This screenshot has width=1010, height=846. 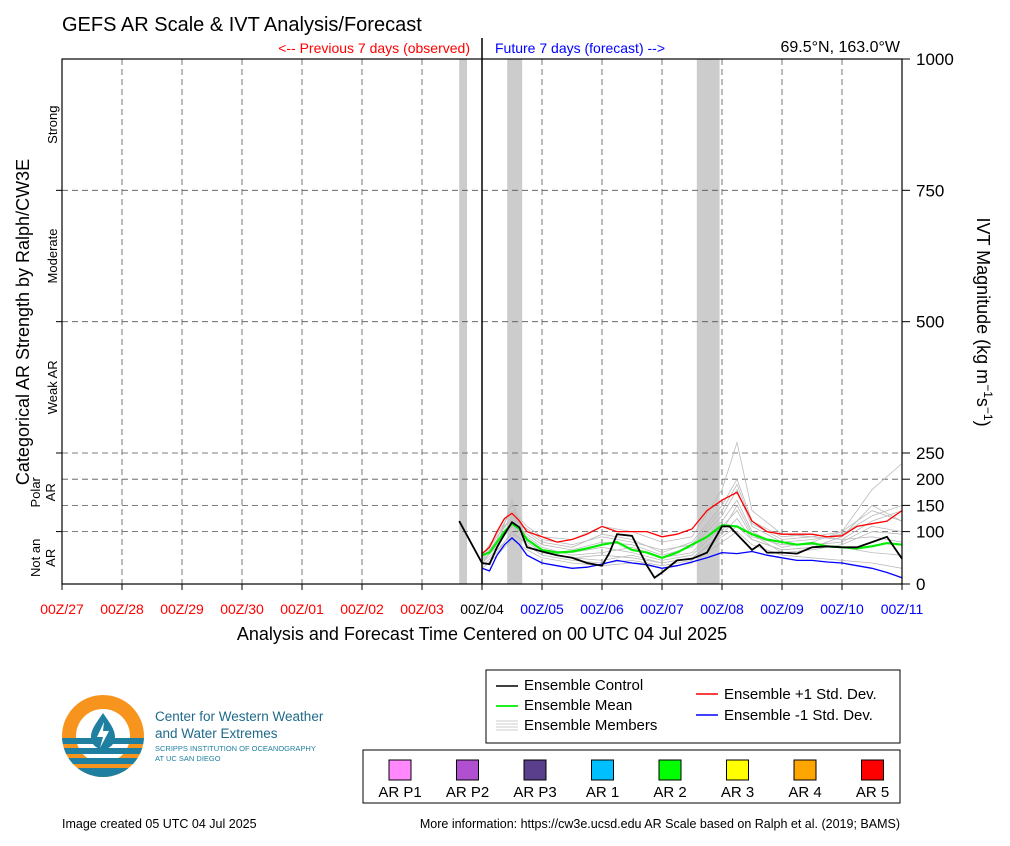 I want to click on location-label: 69.5°N, 163.0°W, so click(x=840, y=47).